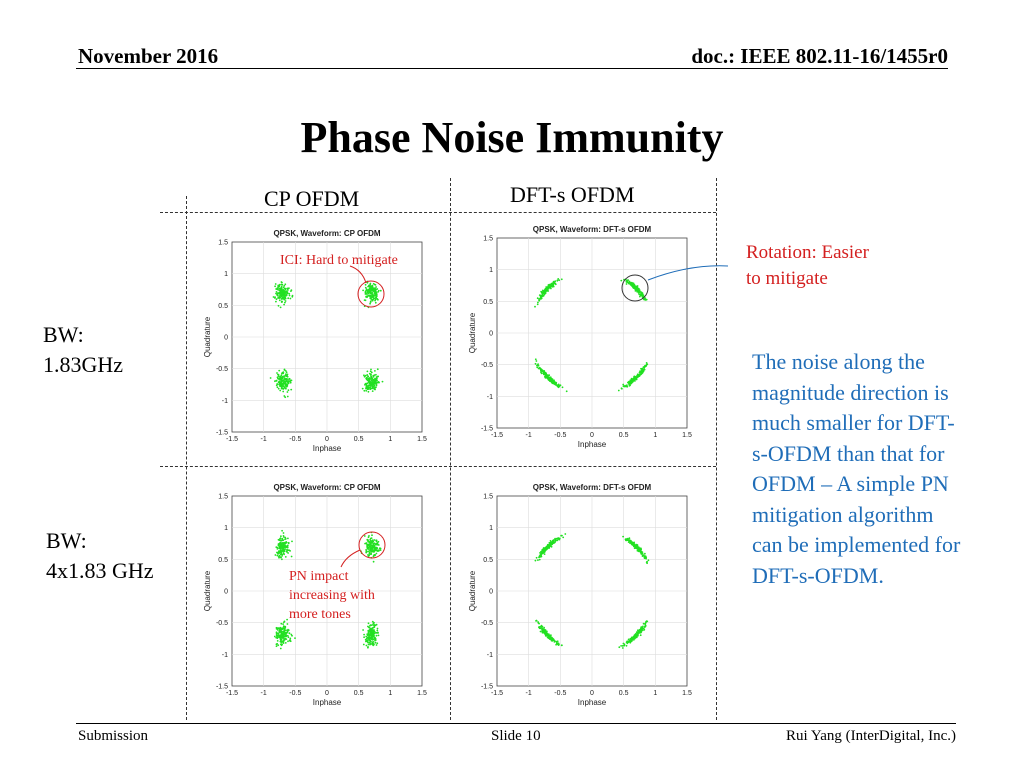 The image size is (1024, 768). Describe the element at coordinates (312, 198) in the screenshot. I see `column-header-cp-ofdm: CP OFDM` at that location.